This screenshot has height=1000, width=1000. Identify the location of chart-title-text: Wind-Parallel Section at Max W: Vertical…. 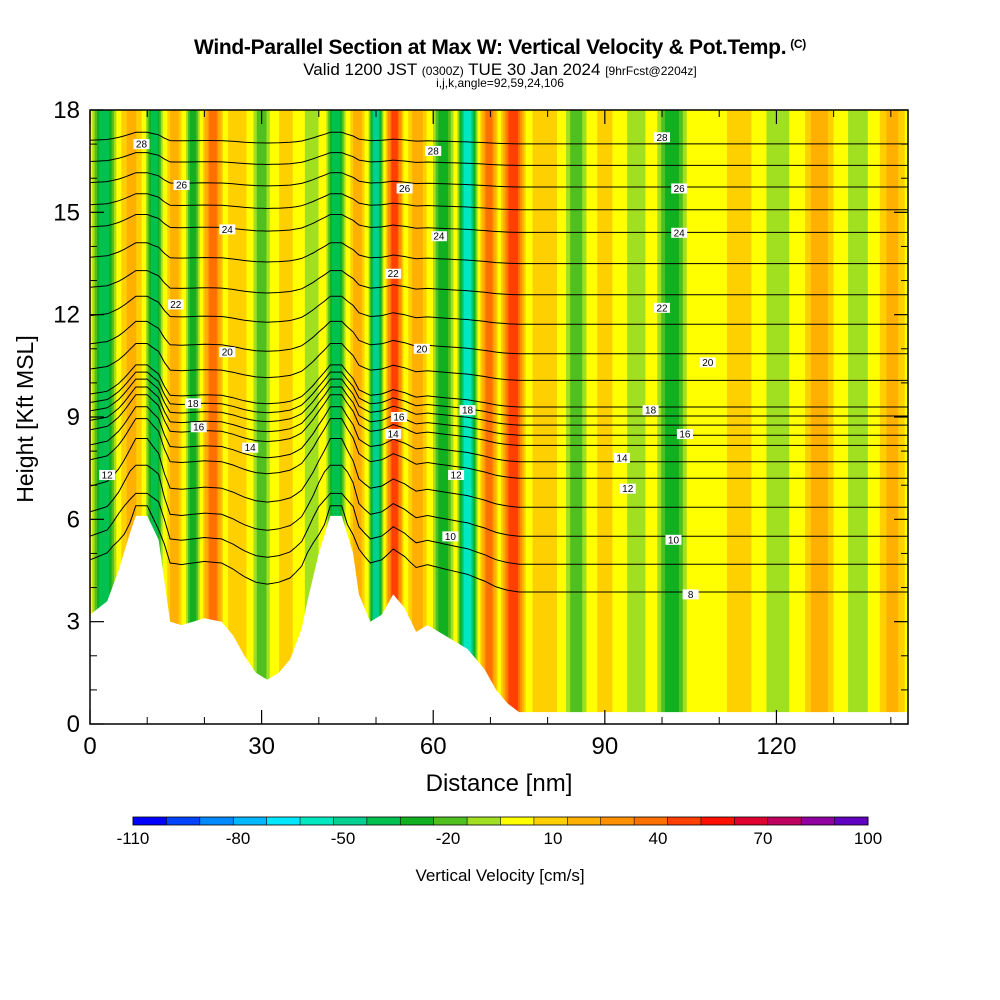
(490, 47).